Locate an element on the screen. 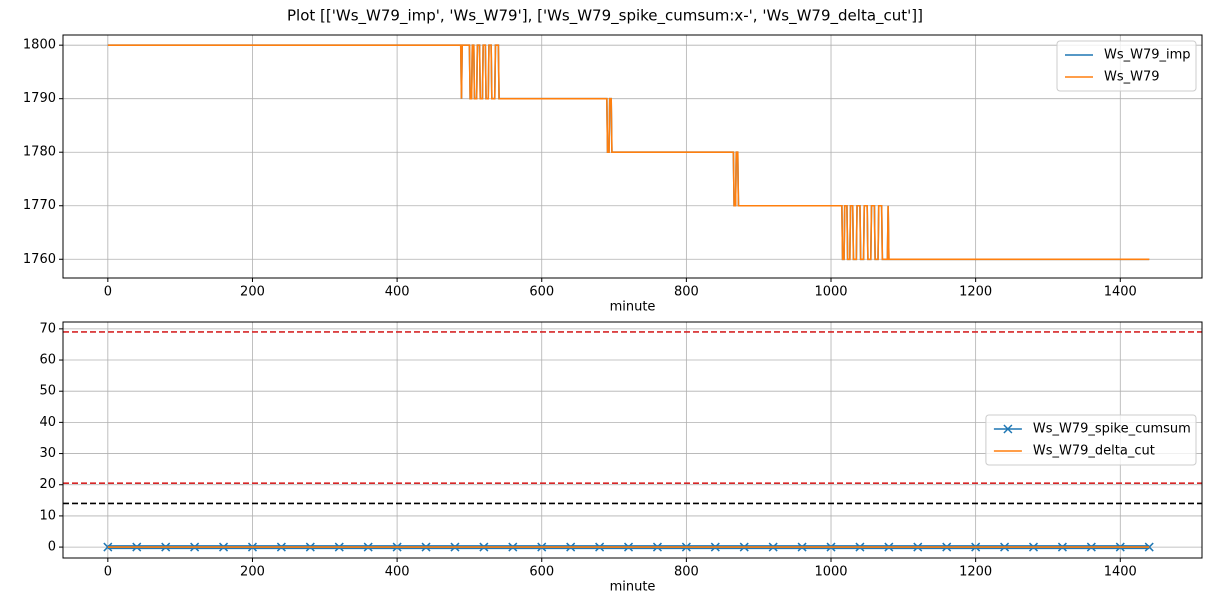 The image size is (1211, 611). legend-label: Ws_W79_delta_cut is located at coordinates (1094, 451).